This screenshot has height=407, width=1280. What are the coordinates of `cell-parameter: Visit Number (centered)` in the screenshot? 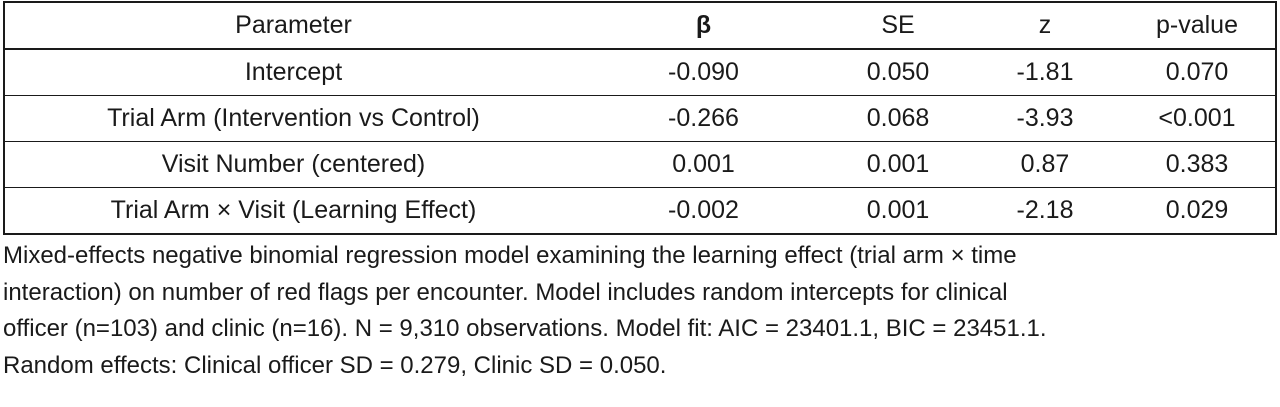 It's located at (293, 164).